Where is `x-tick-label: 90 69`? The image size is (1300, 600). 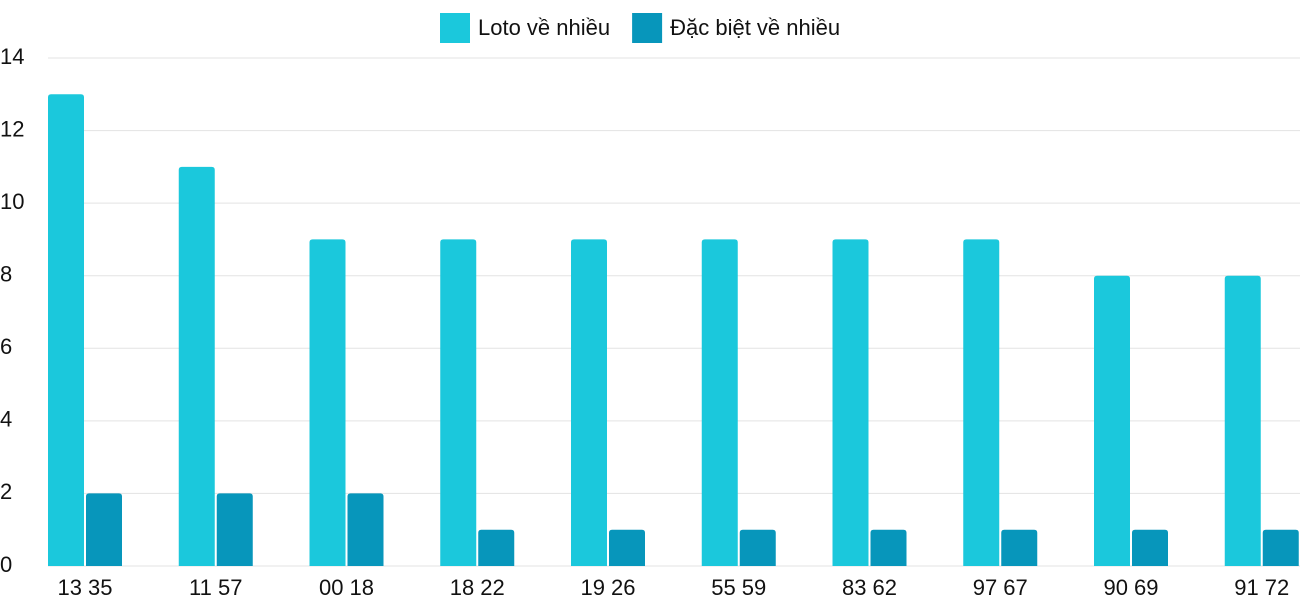
x-tick-label: 90 69 is located at coordinates (1130, 587).